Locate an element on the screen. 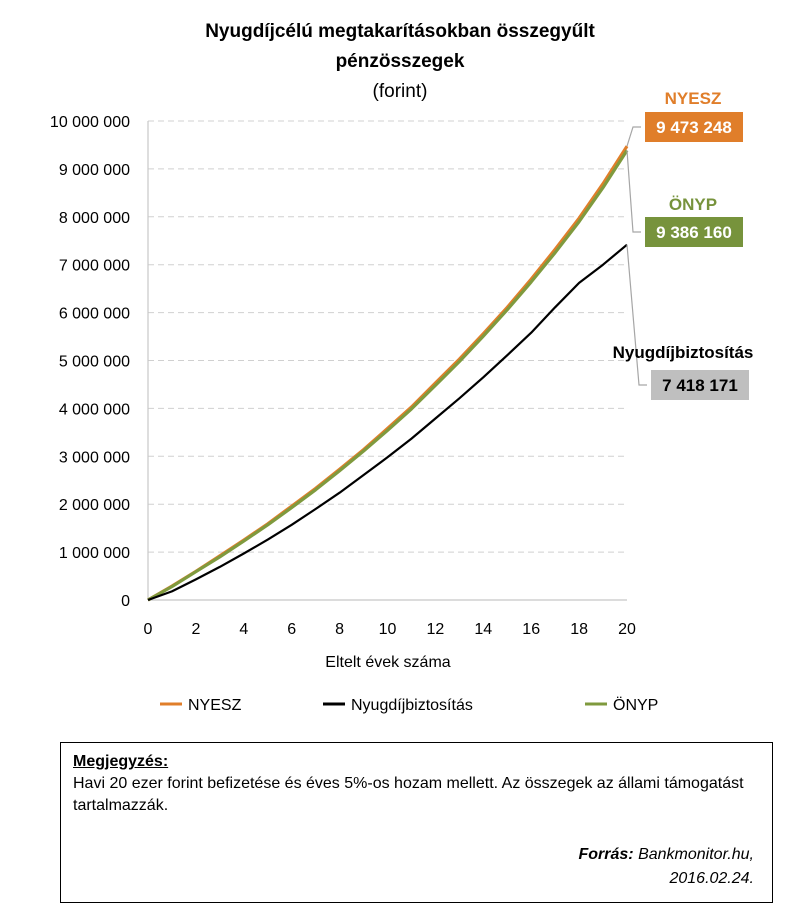  y-tick-label: 8 000 000 is located at coordinates (94, 218).